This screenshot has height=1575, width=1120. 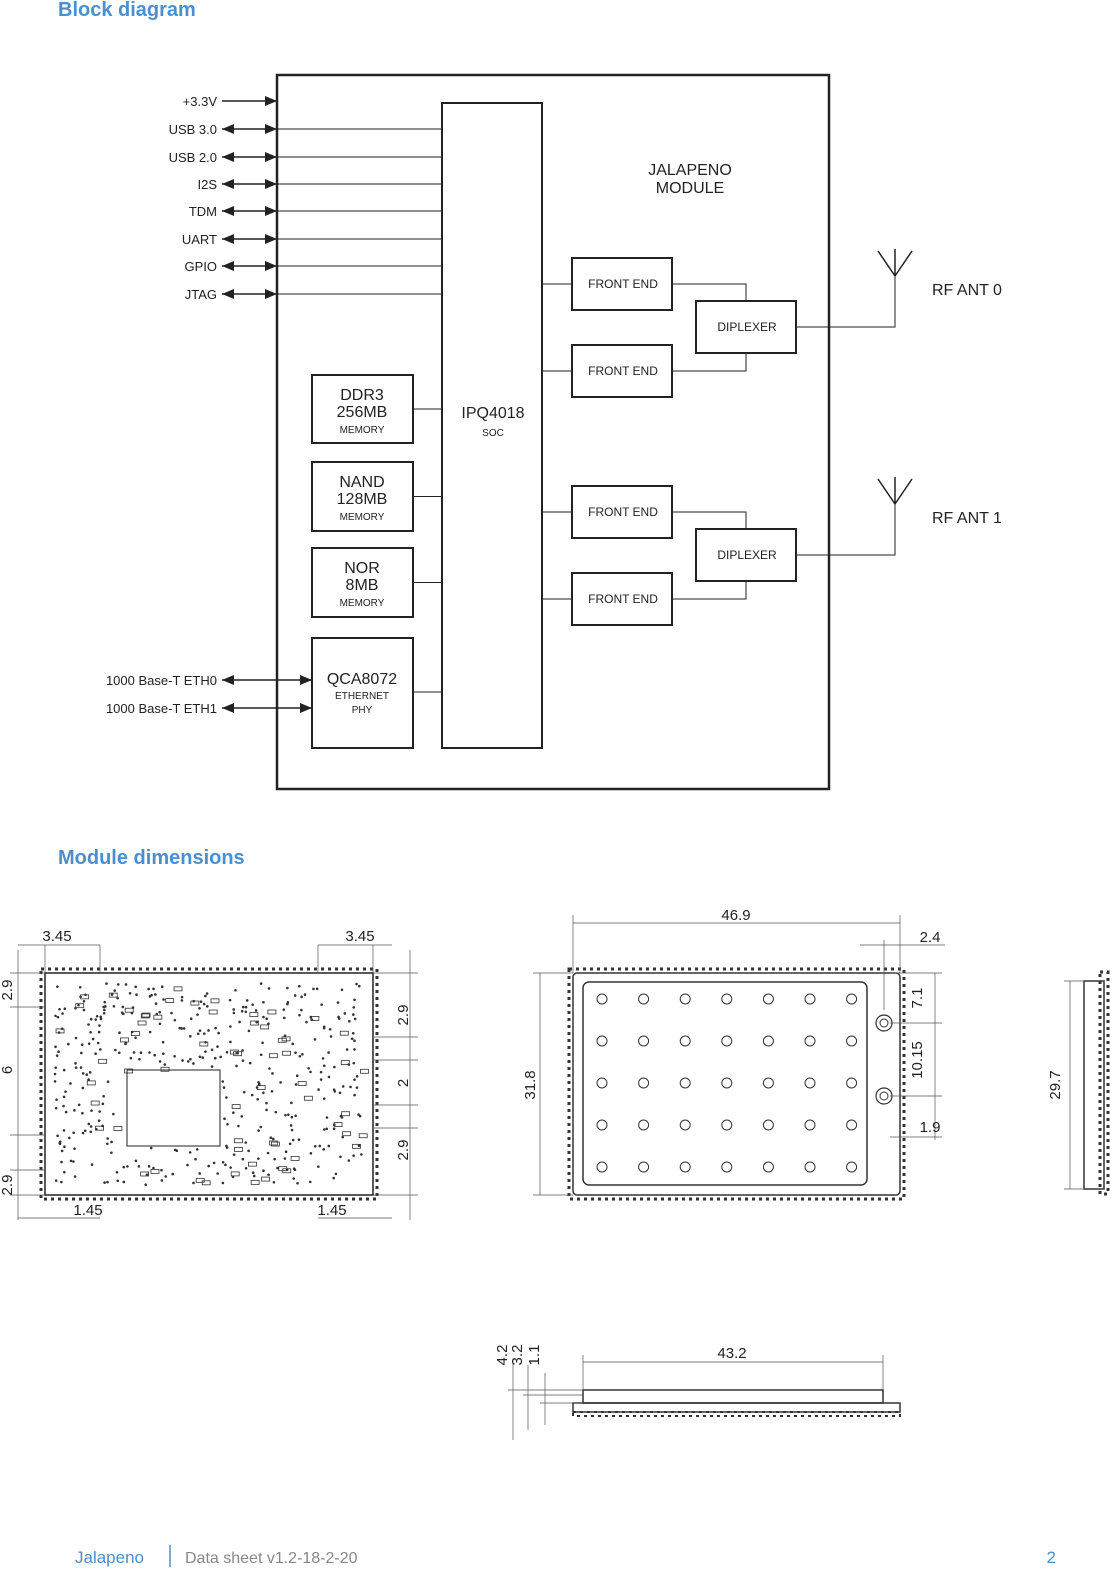 What do you see at coordinates (127, 10) in the screenshot?
I see `section-heading: Block diagram` at bounding box center [127, 10].